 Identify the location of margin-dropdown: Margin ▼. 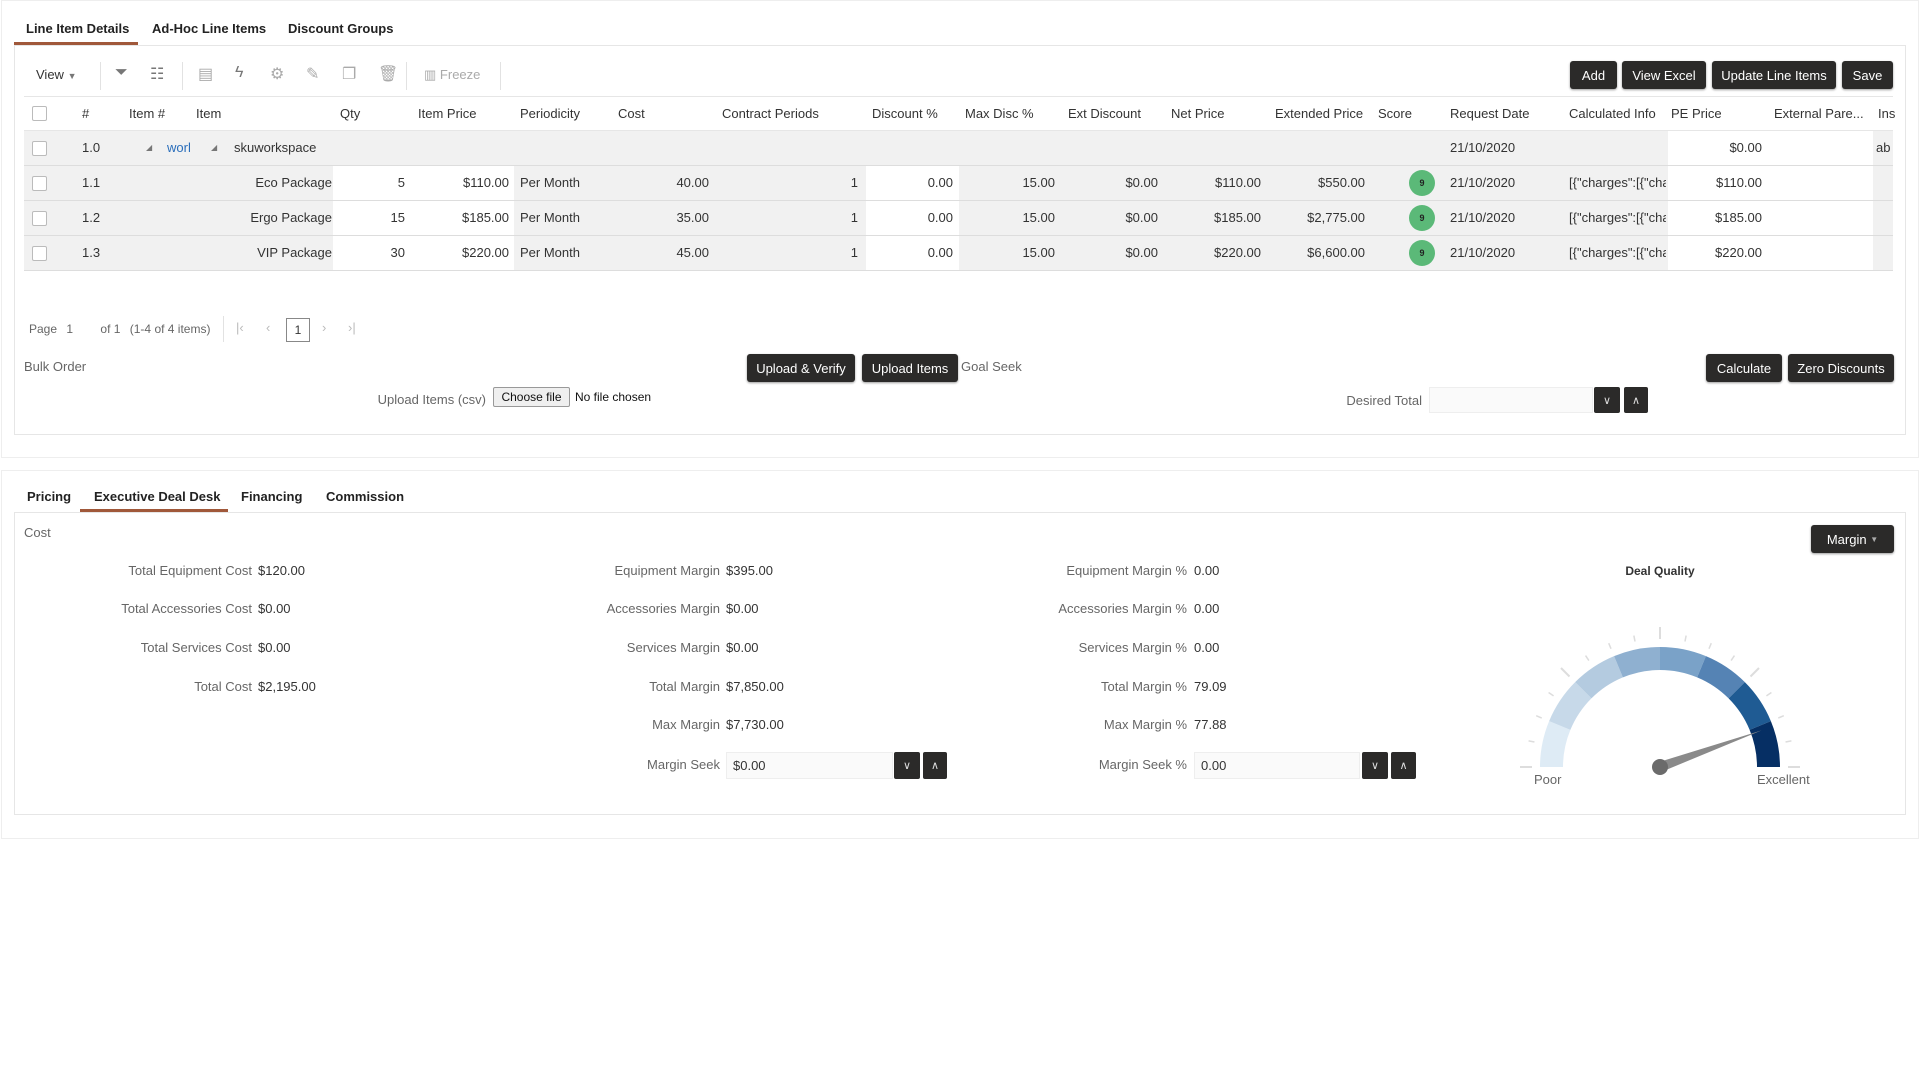
(1852, 539).